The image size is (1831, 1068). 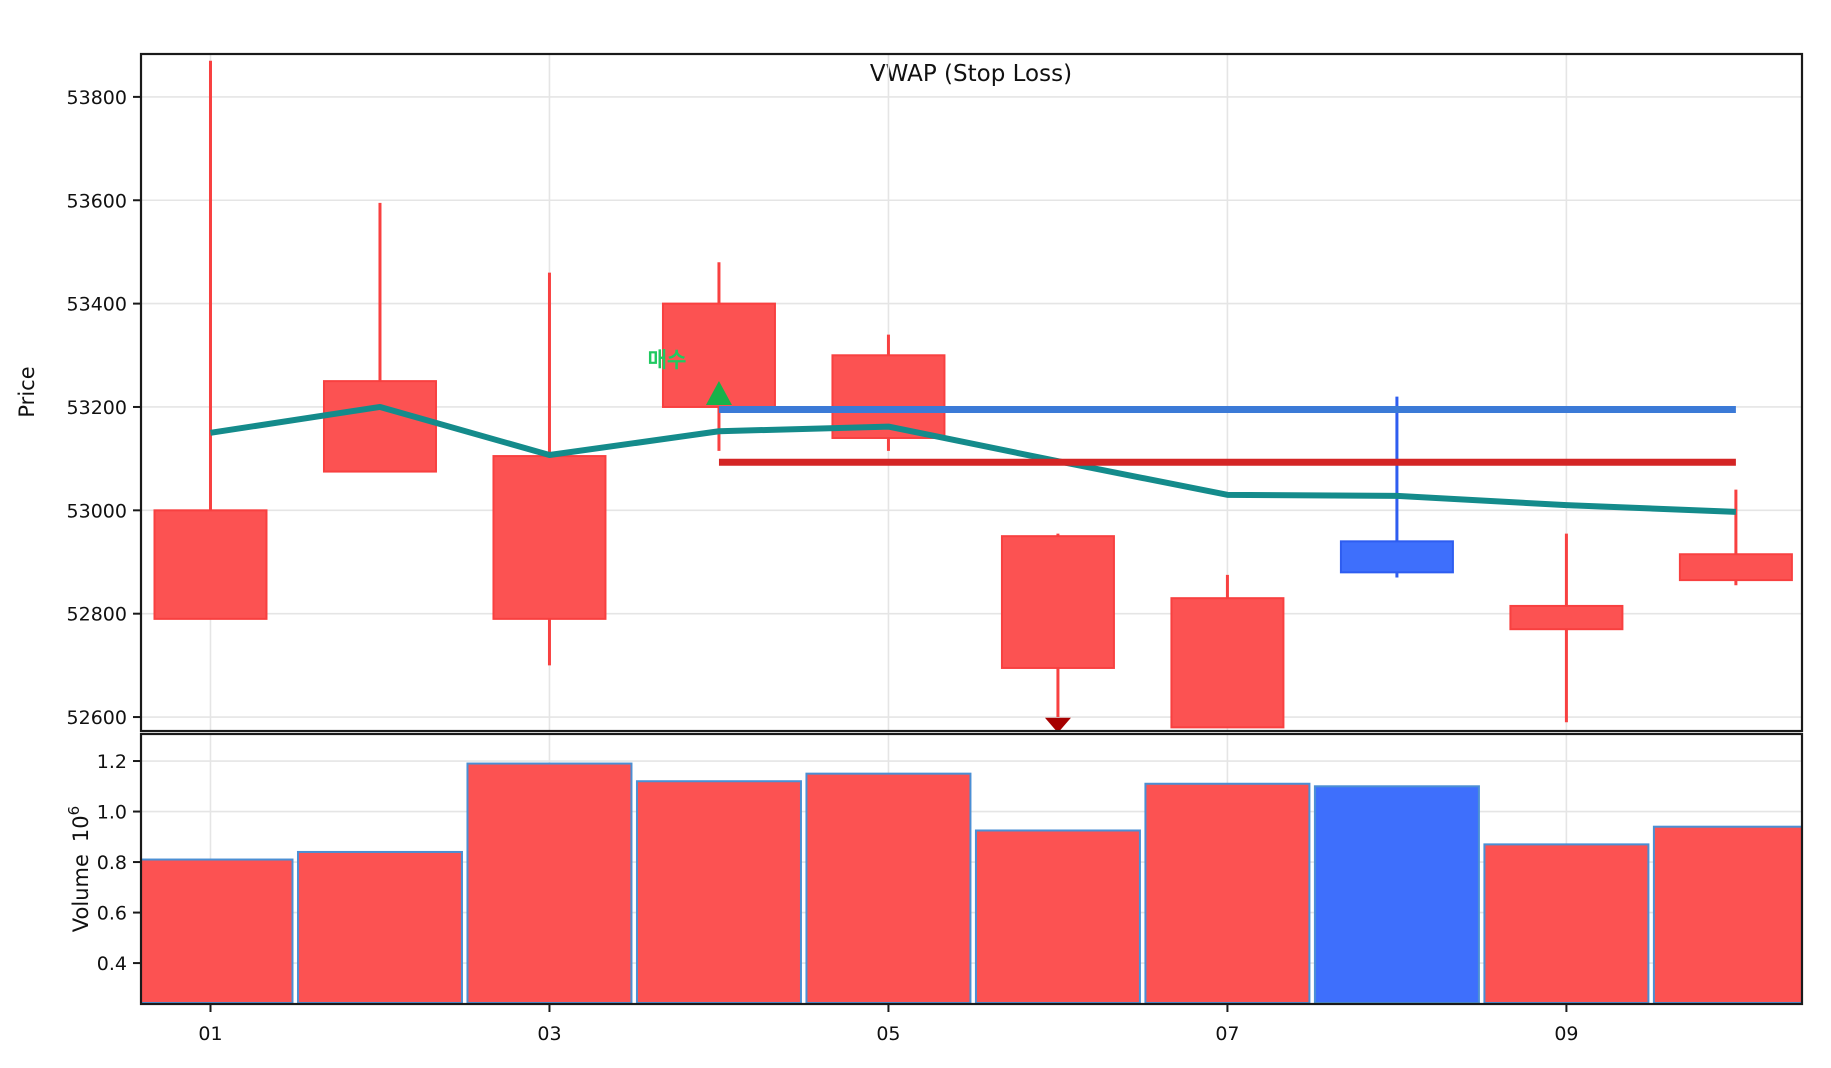 What do you see at coordinates (27, 391) in the screenshot?
I see `price-axis-label: Price` at bounding box center [27, 391].